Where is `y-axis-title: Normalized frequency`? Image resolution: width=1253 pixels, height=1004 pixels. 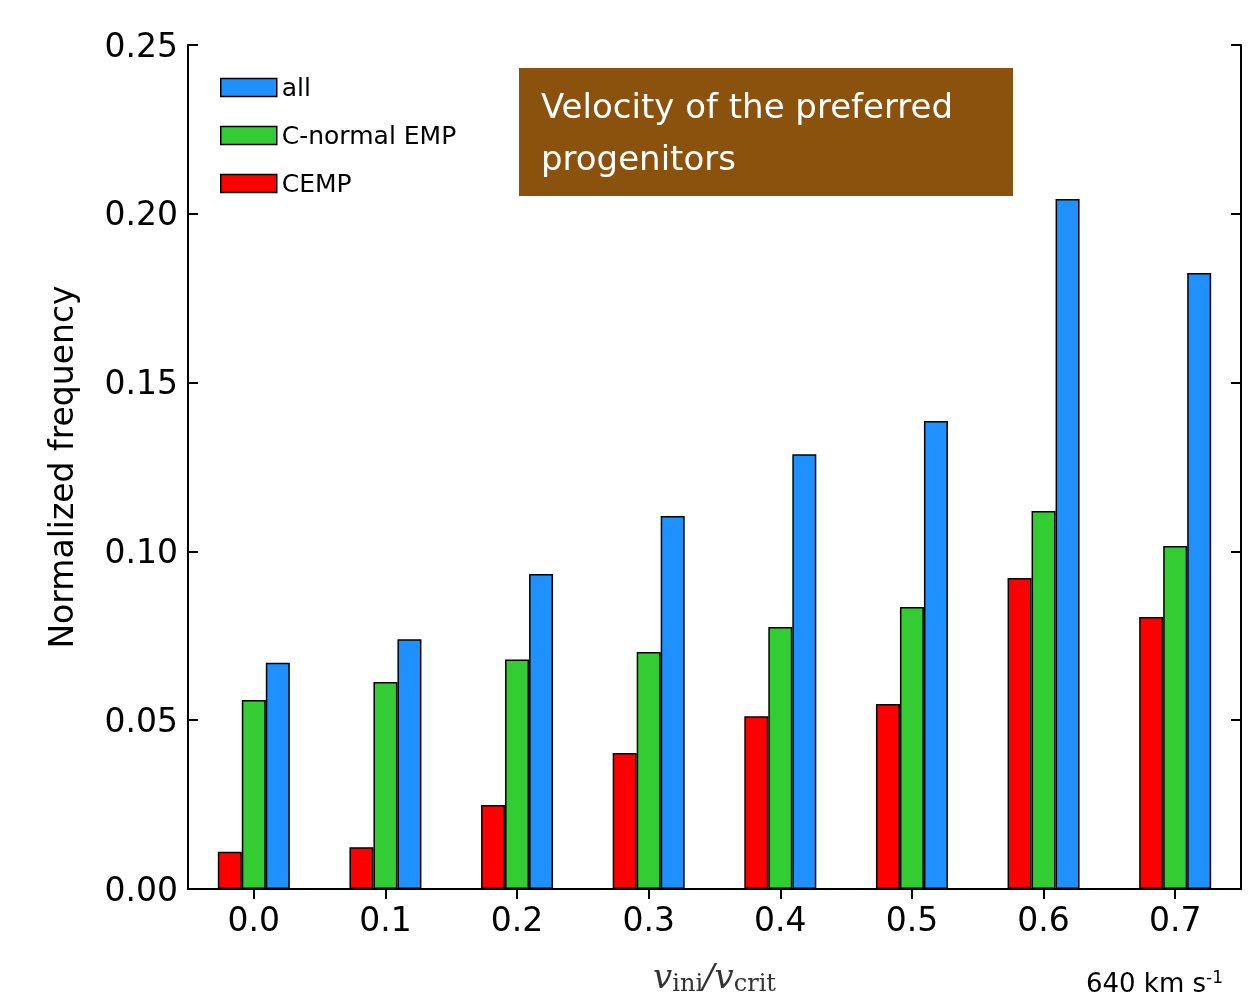 y-axis-title: Normalized frequency is located at coordinates (61, 467).